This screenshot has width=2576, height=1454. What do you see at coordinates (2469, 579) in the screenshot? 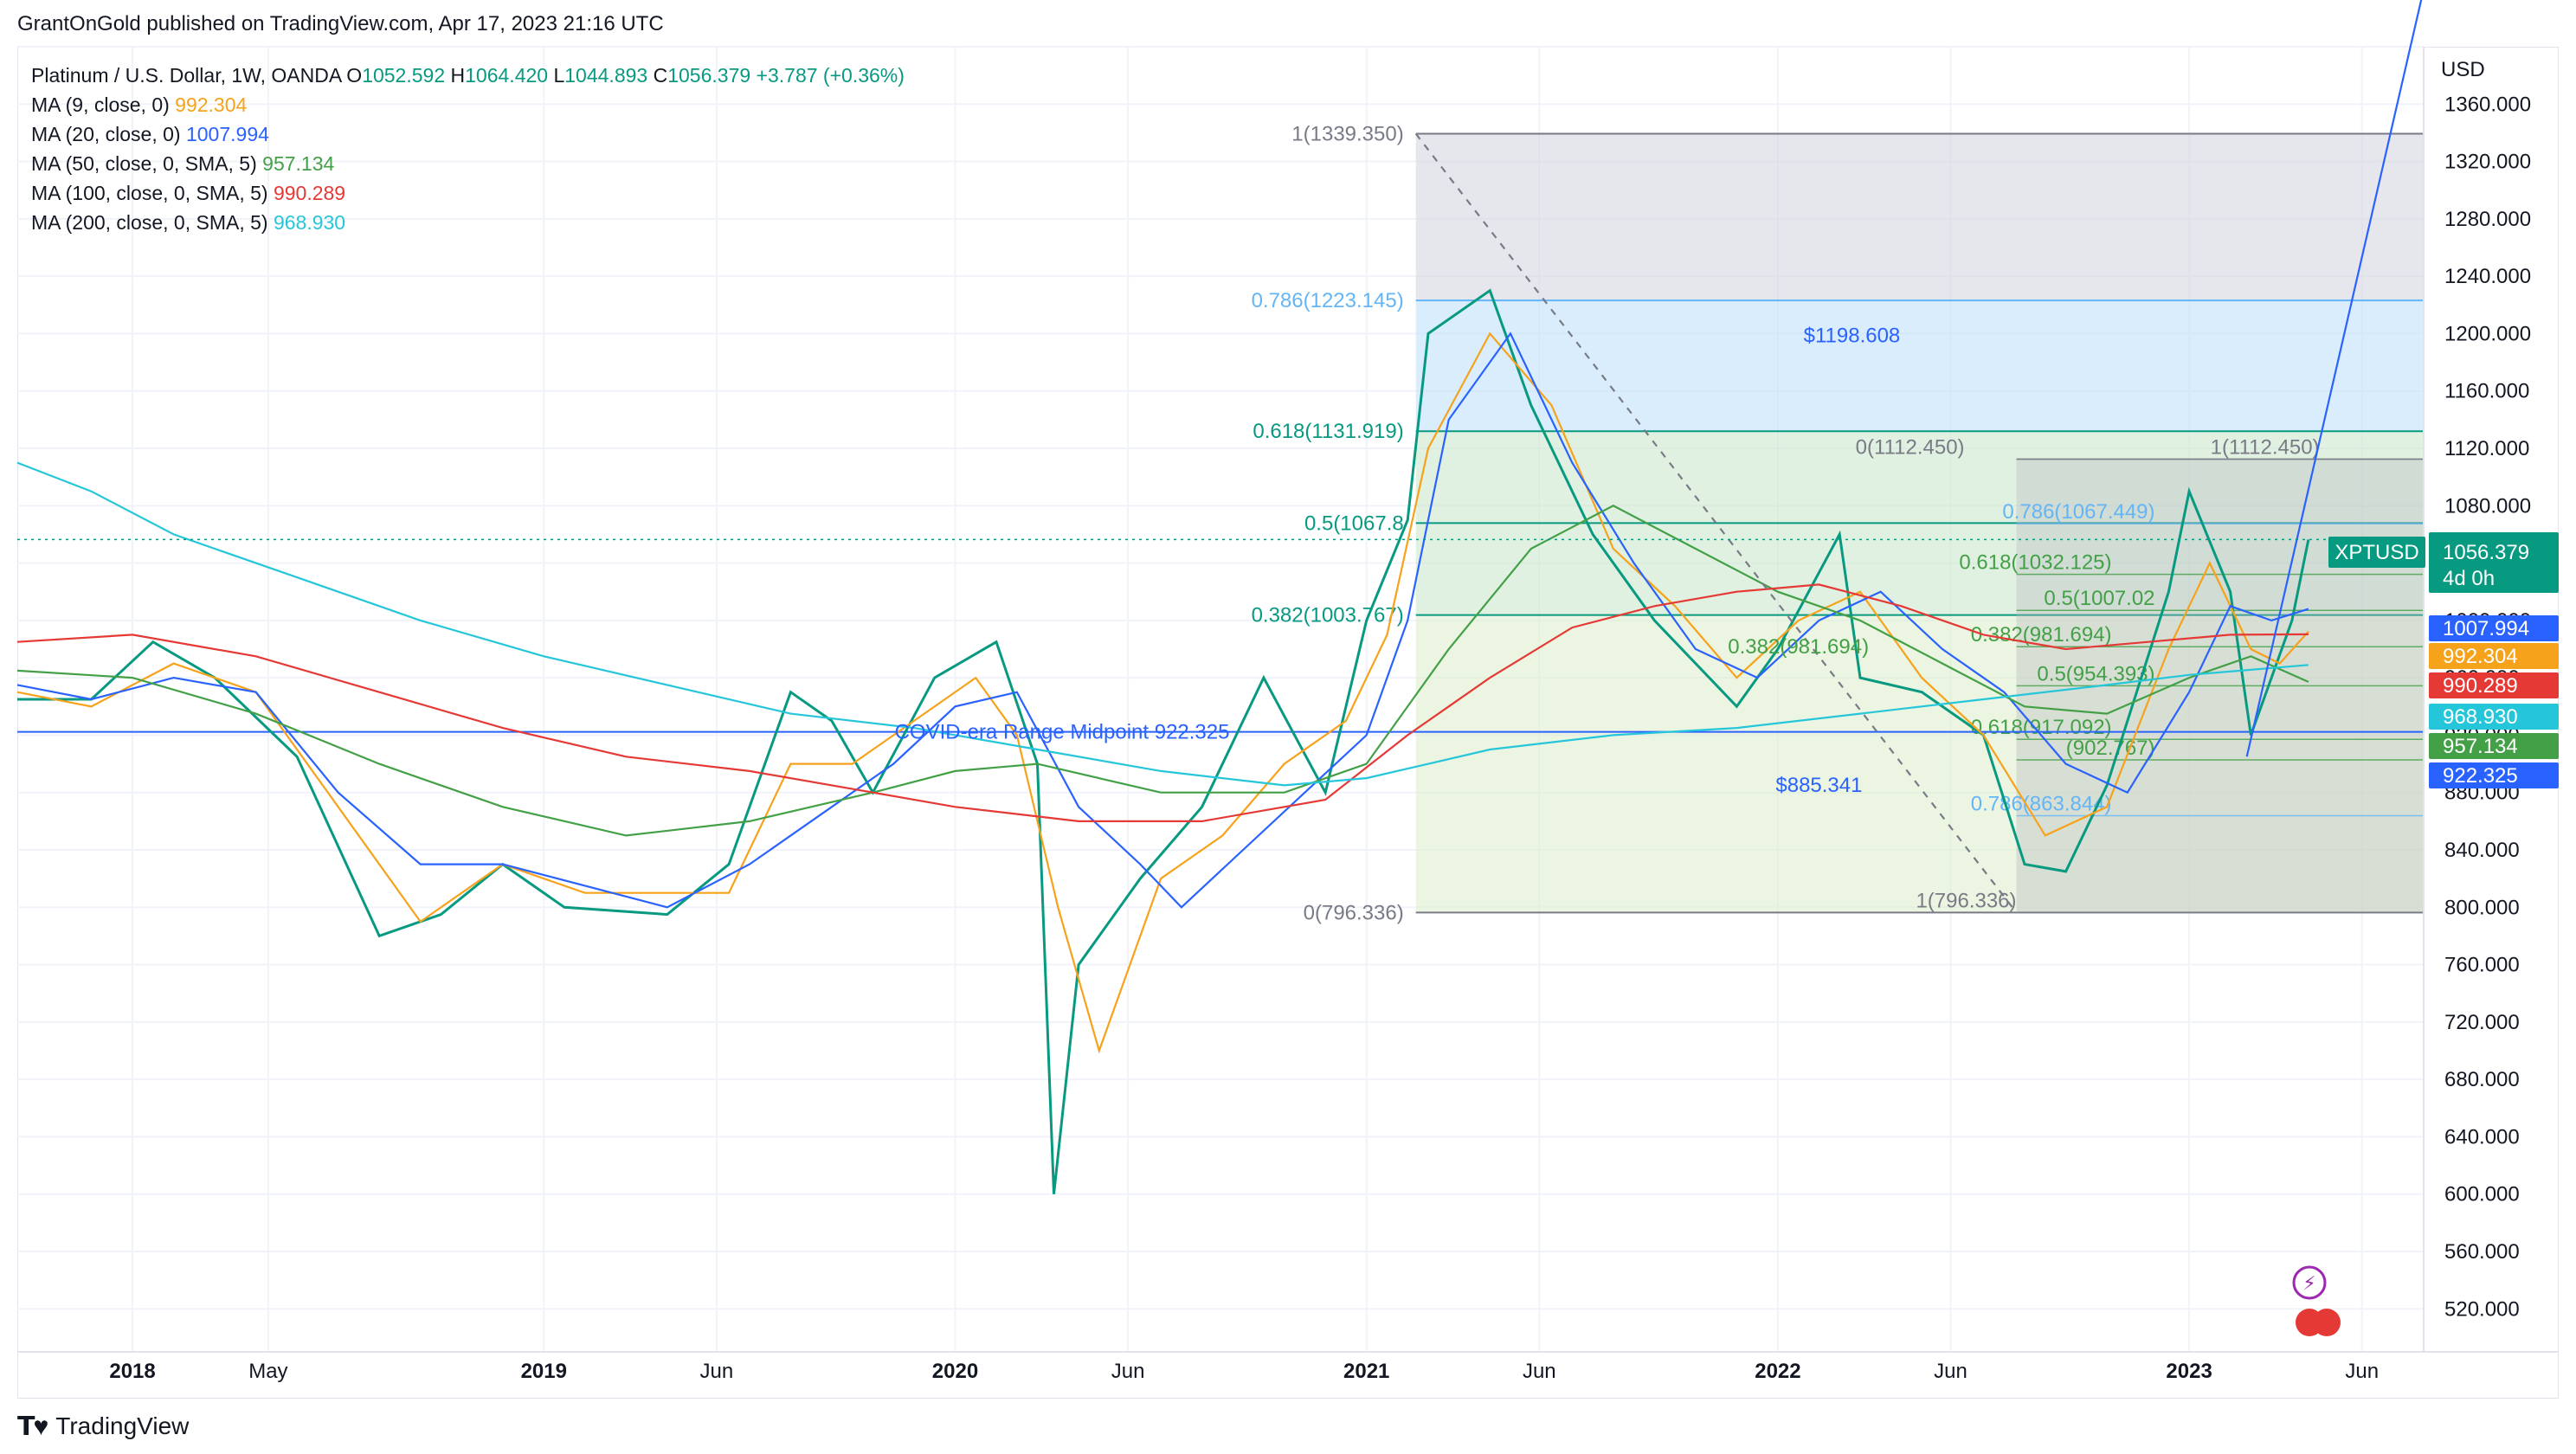
I see `price-badge-countdown: 4d 0h` at bounding box center [2469, 579].